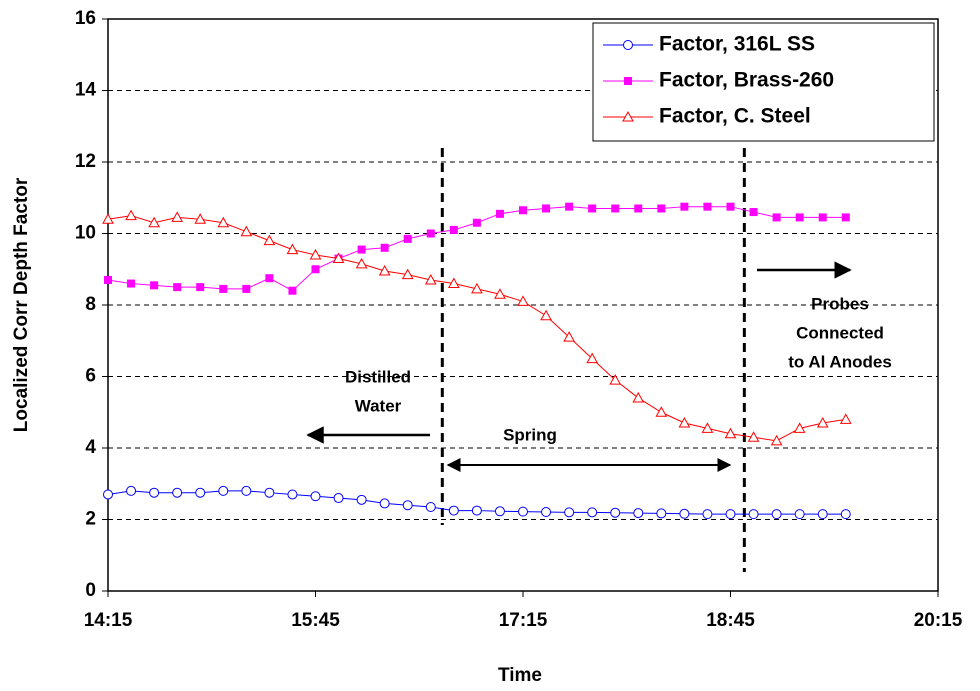  Describe the element at coordinates (85, 161) in the screenshot. I see `y-tick-label: 12` at that location.